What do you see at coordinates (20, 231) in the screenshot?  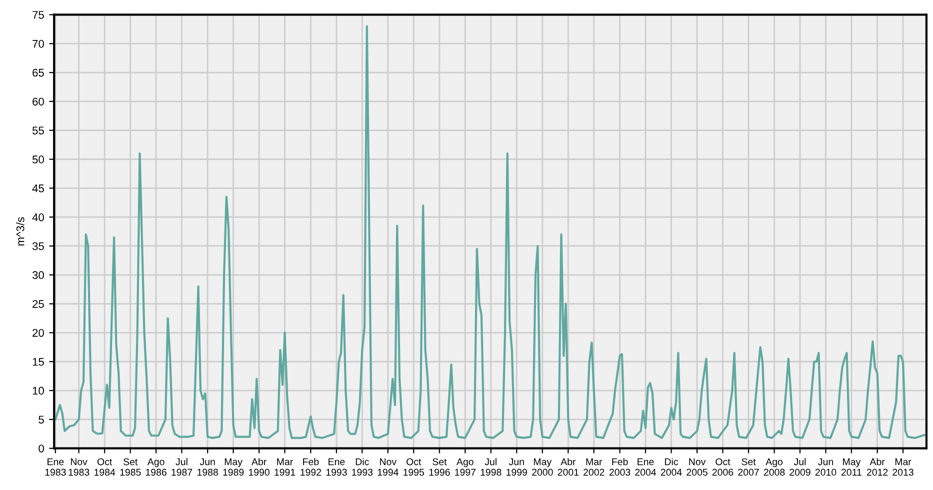 I see `y-axis-title: m^3/s` at bounding box center [20, 231].